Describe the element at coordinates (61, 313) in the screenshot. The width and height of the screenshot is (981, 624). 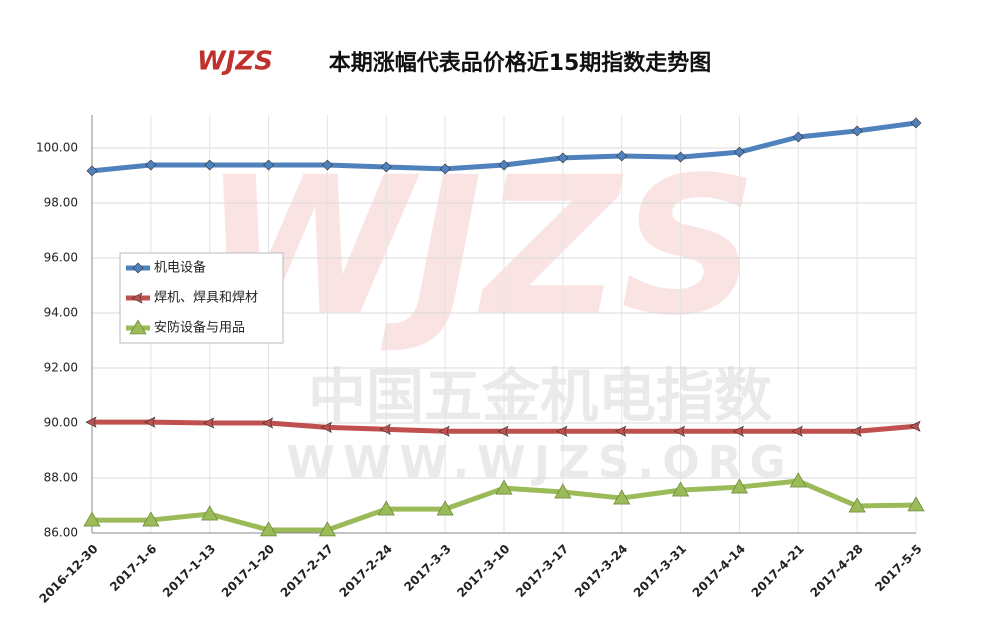
I see `y-tick-label: 94.00` at that location.